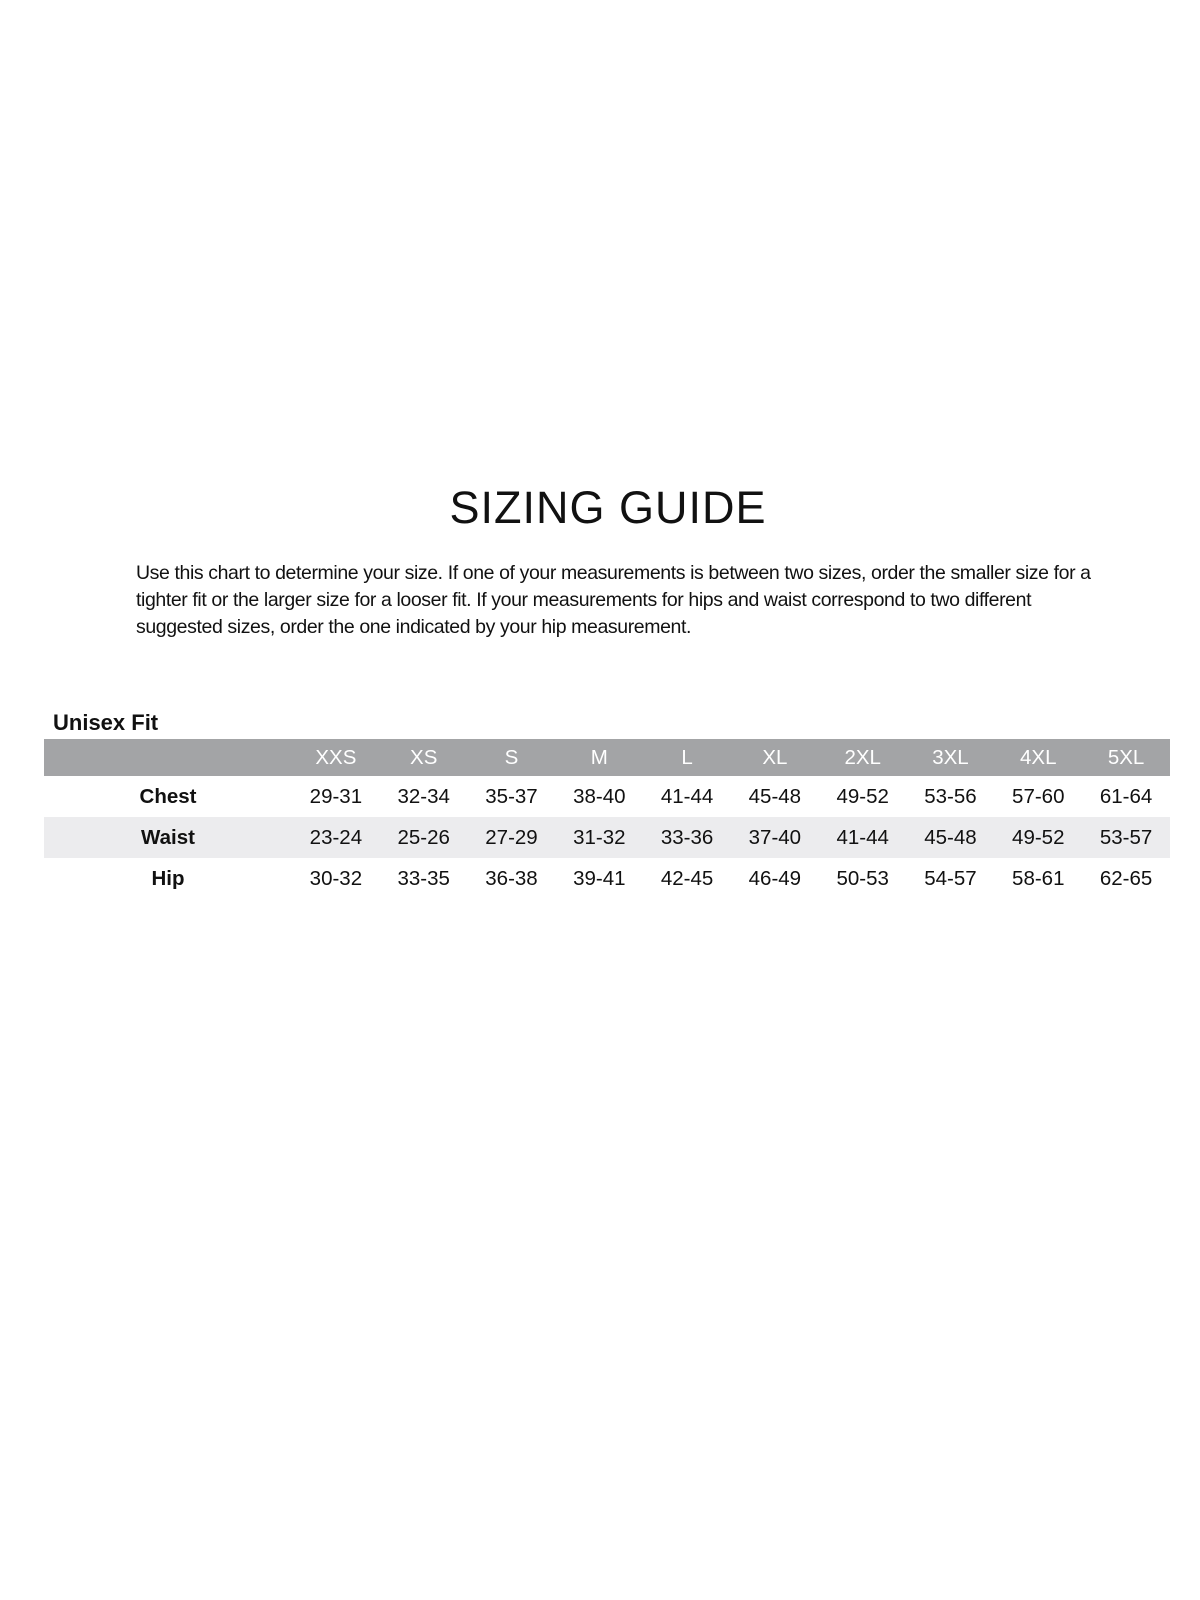  I want to click on table-cell: 32-34, so click(423, 796).